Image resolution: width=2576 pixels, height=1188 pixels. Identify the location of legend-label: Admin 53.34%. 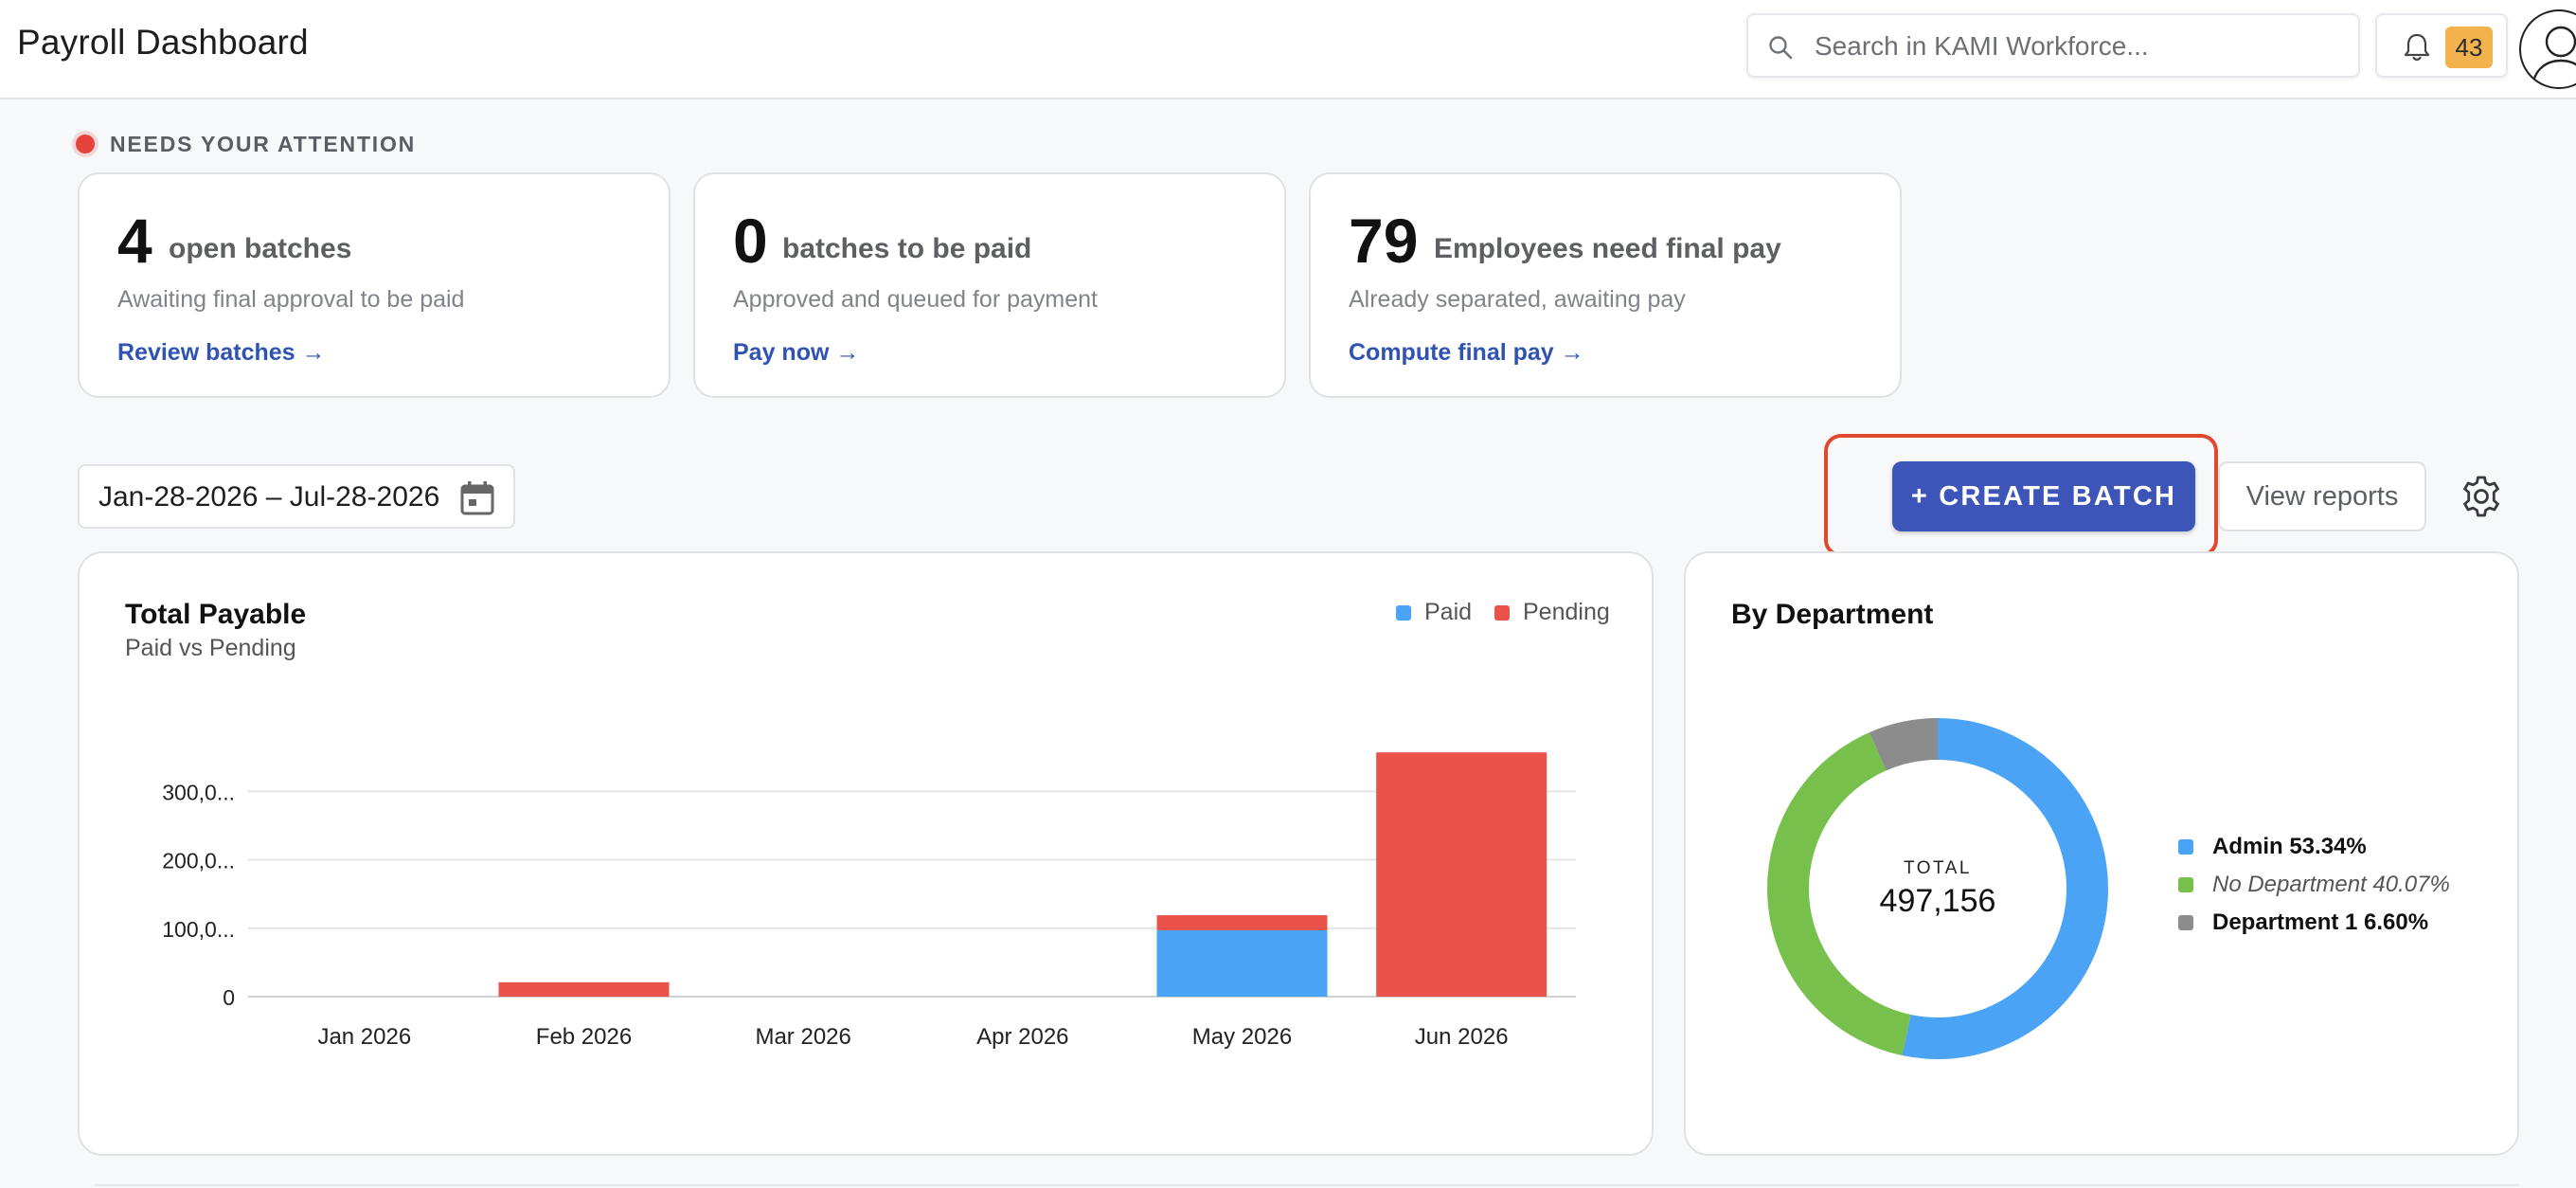
(2289, 846).